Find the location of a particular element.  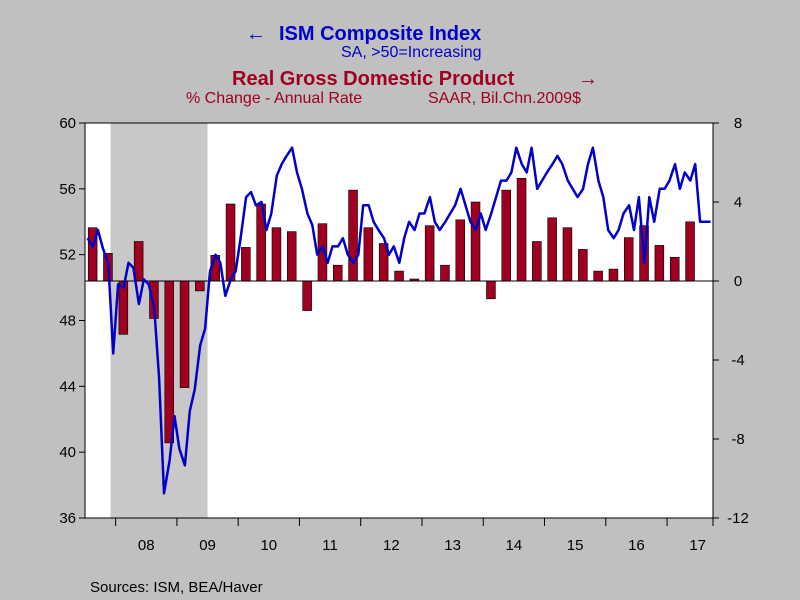

gdp-legend-subtitle-left: % Change - Annual Rate is located at coordinates (274, 98).